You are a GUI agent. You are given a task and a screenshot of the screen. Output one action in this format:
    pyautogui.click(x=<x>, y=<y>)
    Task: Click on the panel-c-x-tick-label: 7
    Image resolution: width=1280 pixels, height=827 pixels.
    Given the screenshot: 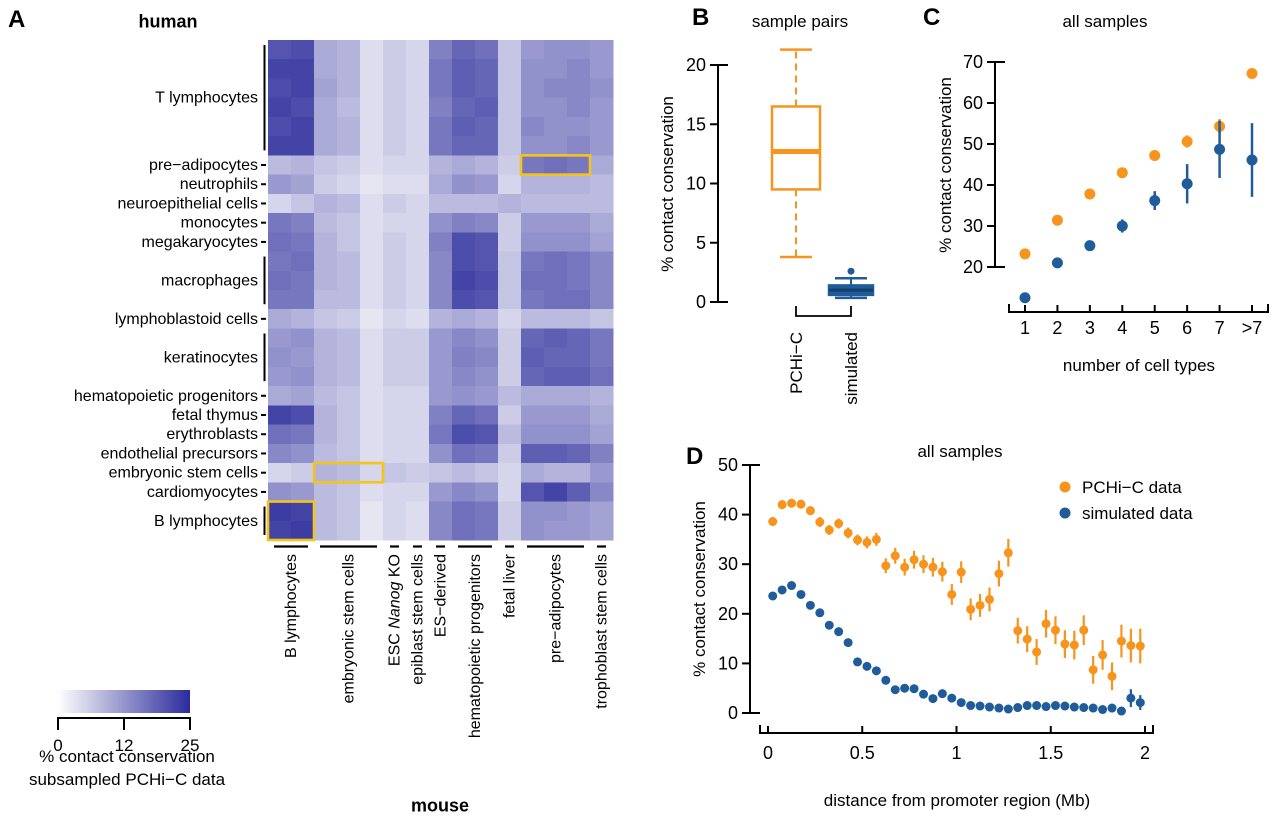 What is the action you would take?
    pyautogui.click(x=1220, y=328)
    